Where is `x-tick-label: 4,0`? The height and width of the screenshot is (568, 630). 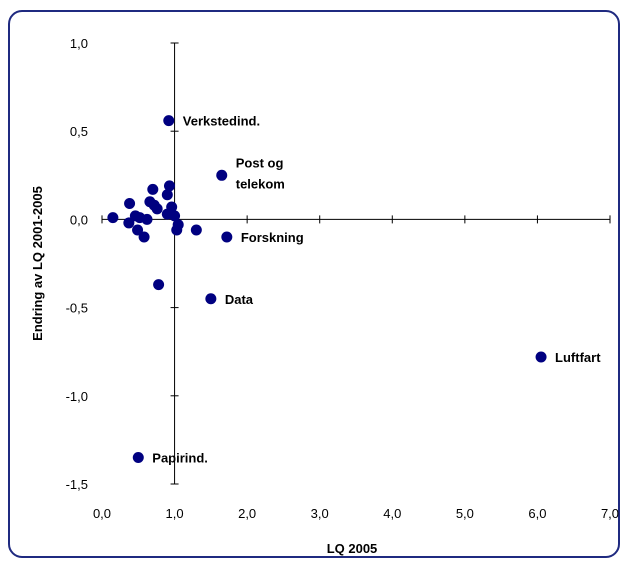
x-tick-label: 4,0 is located at coordinates (392, 513).